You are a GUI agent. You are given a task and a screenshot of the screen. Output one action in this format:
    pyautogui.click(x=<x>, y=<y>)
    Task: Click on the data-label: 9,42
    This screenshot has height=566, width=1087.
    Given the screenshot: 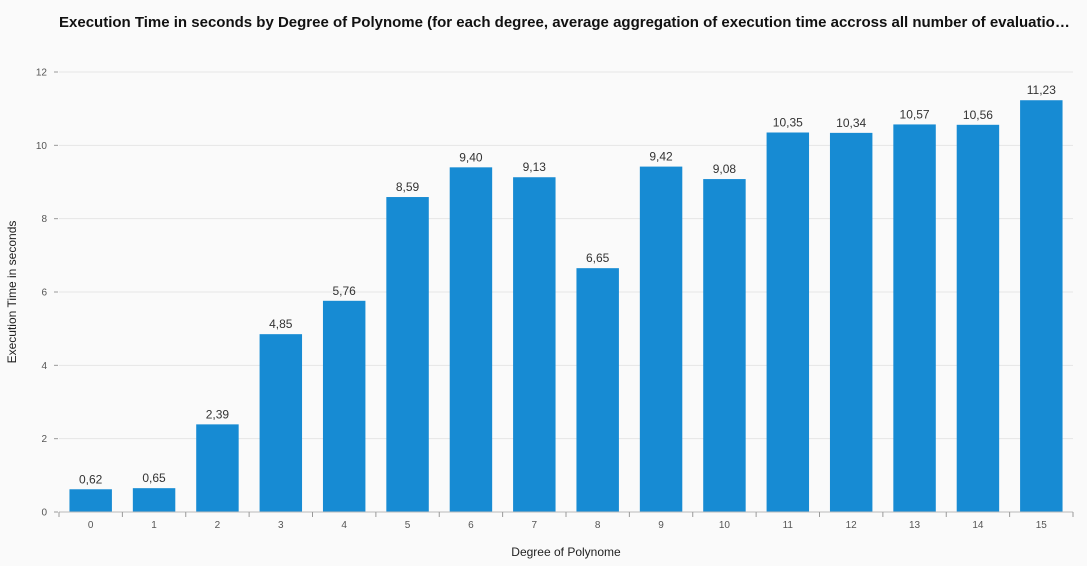 What is the action you would take?
    pyautogui.click(x=661, y=157)
    